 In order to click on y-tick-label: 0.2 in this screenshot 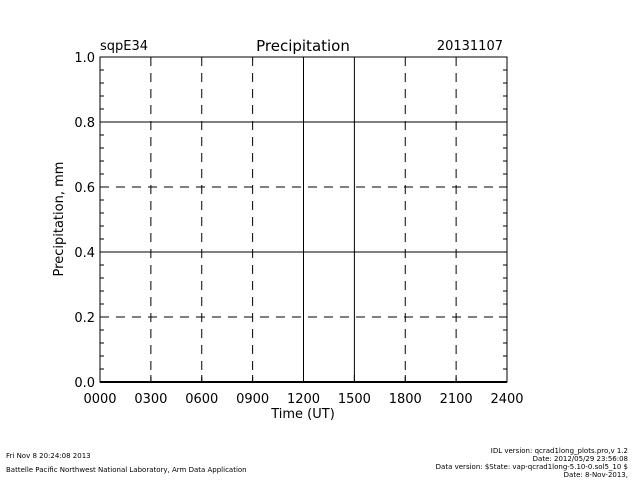, I will do `click(84, 318)`.